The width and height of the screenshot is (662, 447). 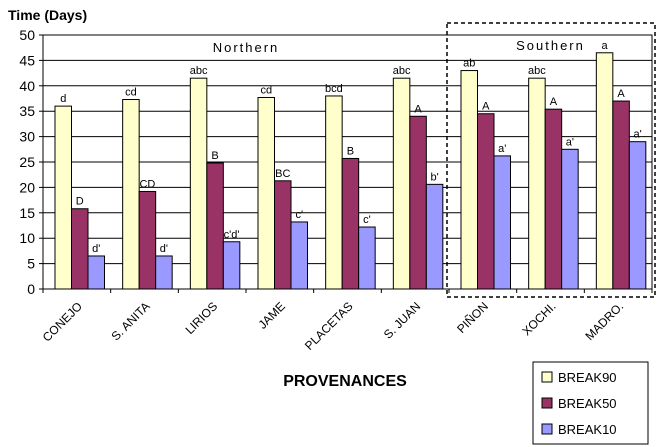 What do you see at coordinates (27, 187) in the screenshot?
I see `y-tick-label: 20` at bounding box center [27, 187].